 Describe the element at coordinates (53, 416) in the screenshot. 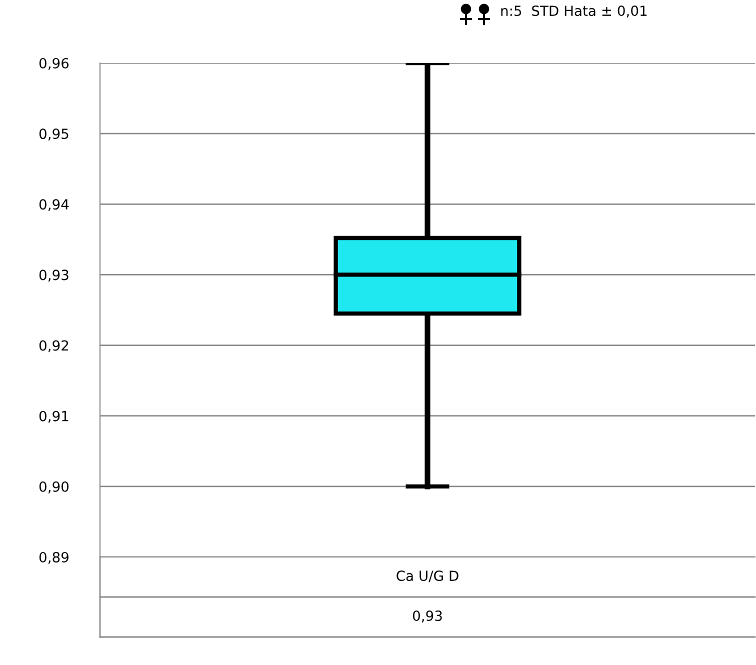

I see `y-tick-label: 0,91` at that location.